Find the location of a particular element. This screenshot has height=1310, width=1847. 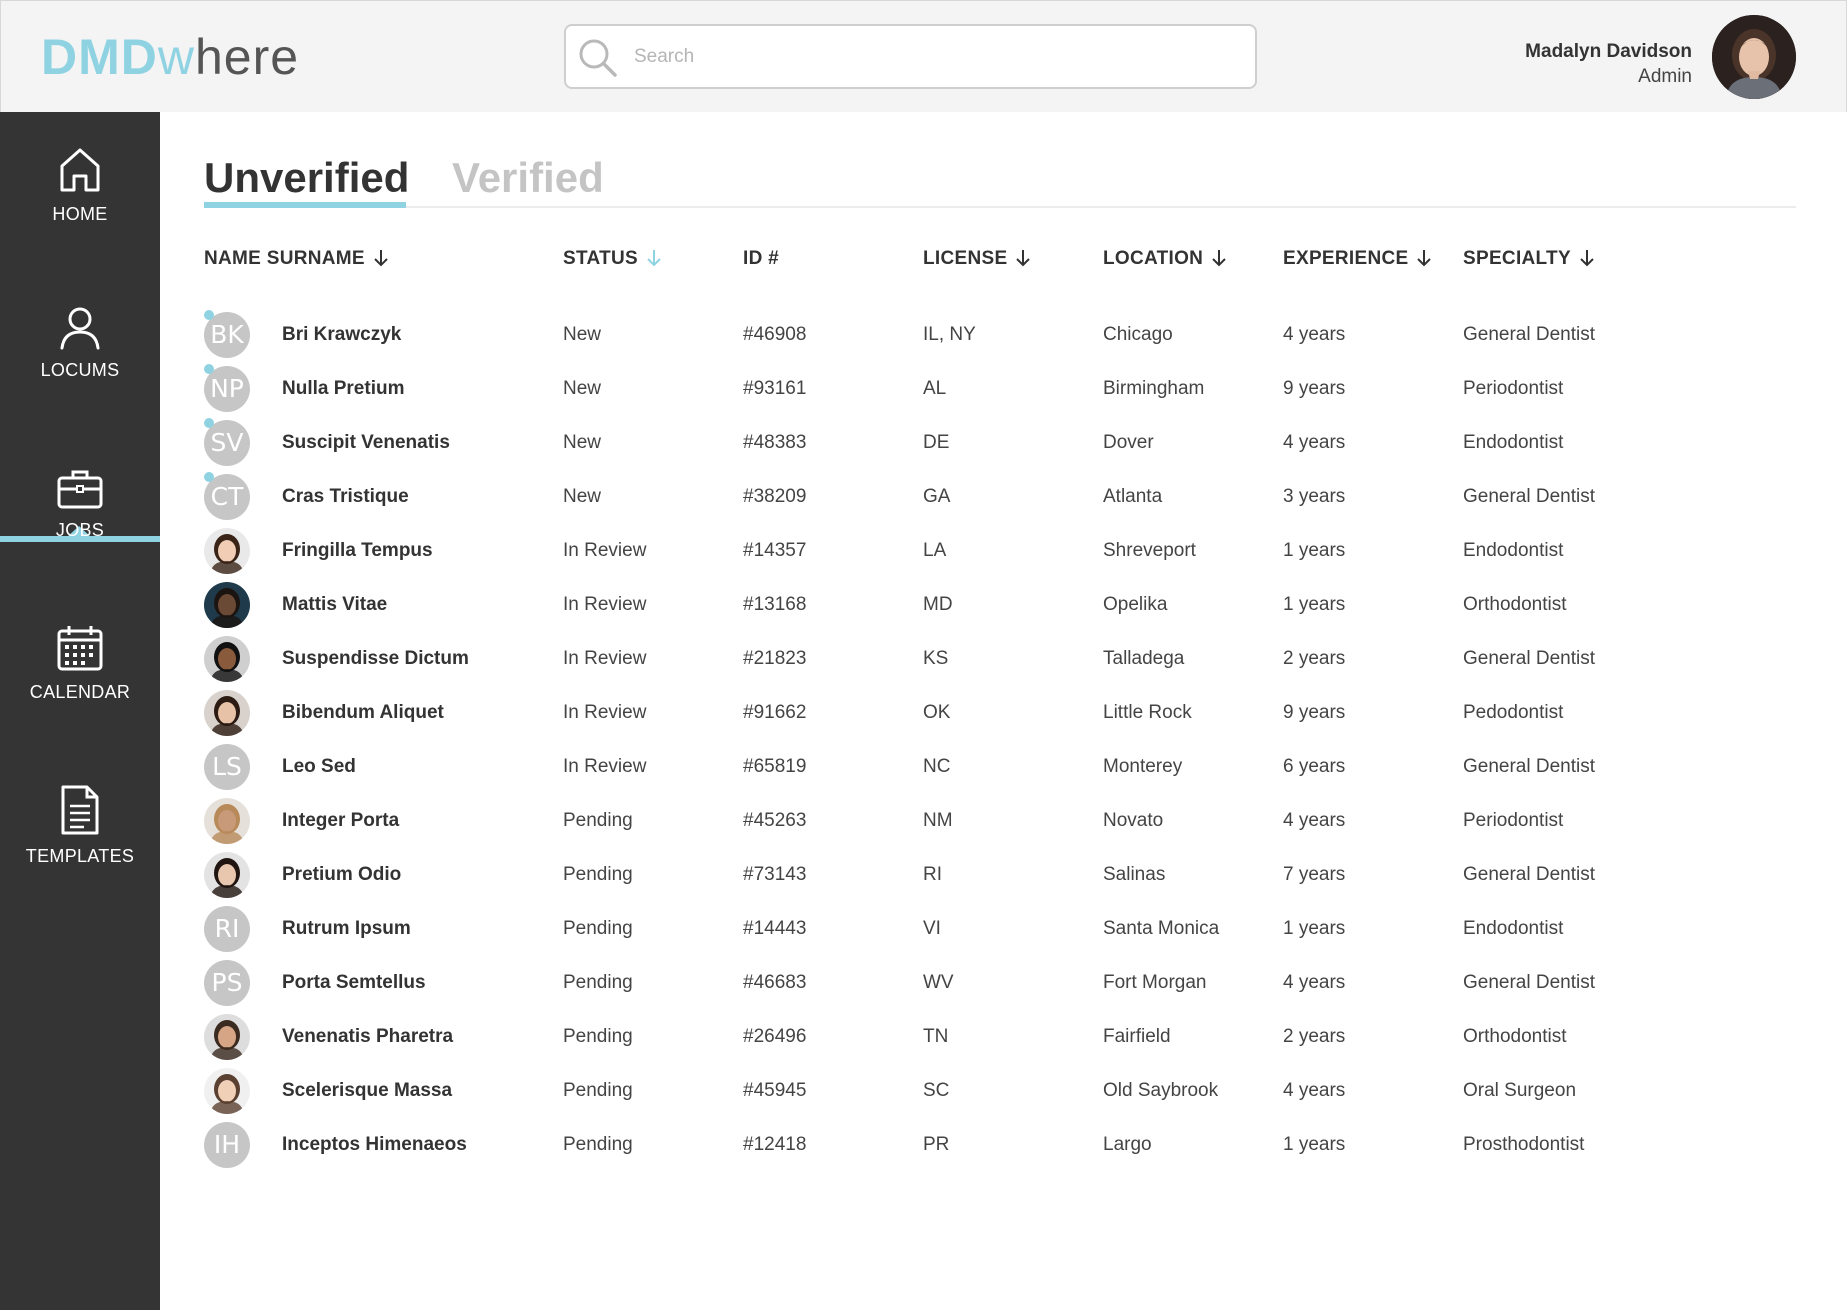

cell-id: #12418 is located at coordinates (775, 1144).